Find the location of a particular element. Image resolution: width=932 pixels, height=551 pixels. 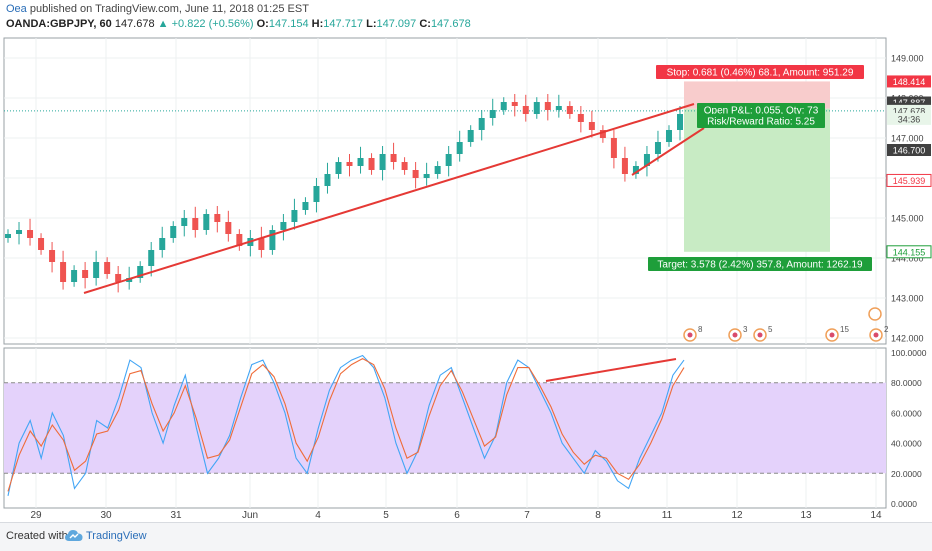

x-tick-label: 6 is located at coordinates (457, 515).